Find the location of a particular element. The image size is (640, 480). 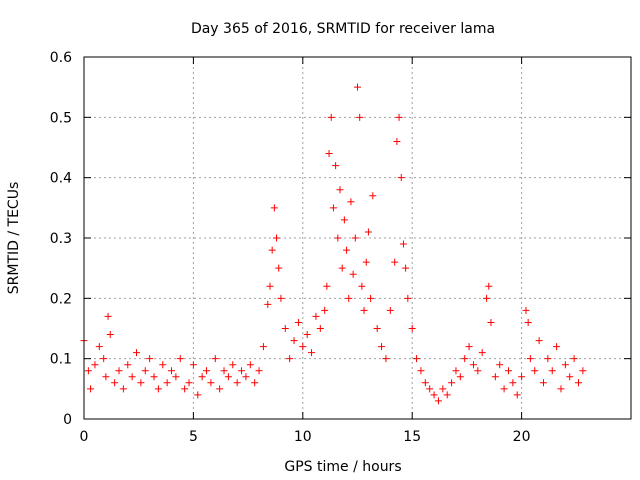

x-tick-label: 10 is located at coordinates (303, 437).